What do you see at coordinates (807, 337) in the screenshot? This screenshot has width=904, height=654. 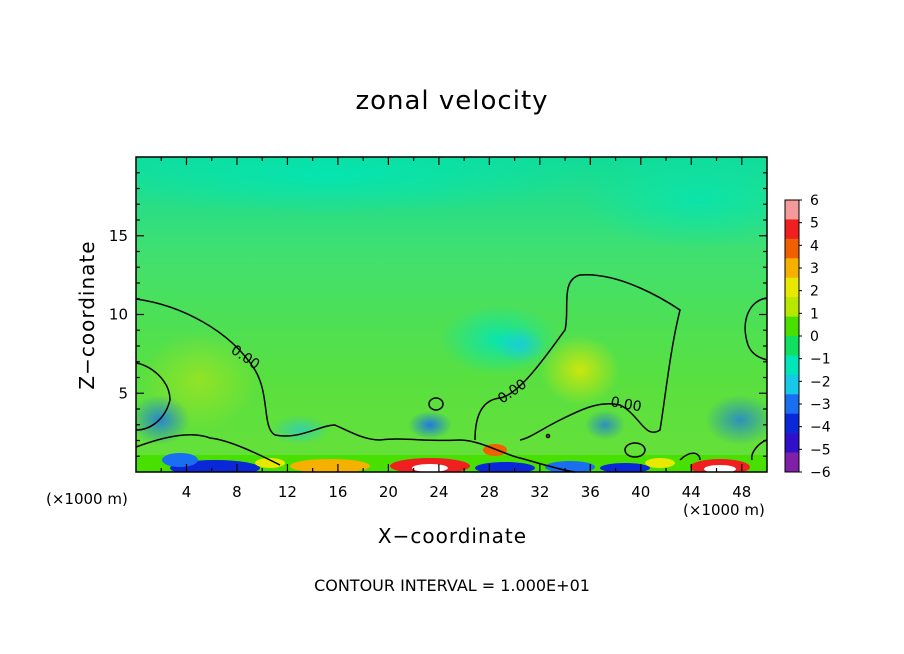 I see `colorbar: 6 5 4 3 2 1 0 −1 −2 −3 −4 −5 −6` at bounding box center [807, 337].